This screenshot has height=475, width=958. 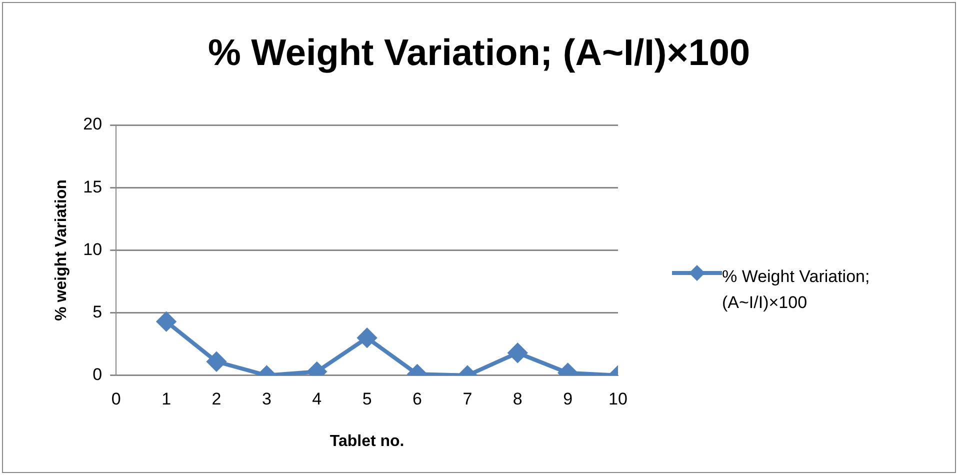 I want to click on legend-label: % Weight Variation; (A~I/I)×100, so click(x=796, y=290).